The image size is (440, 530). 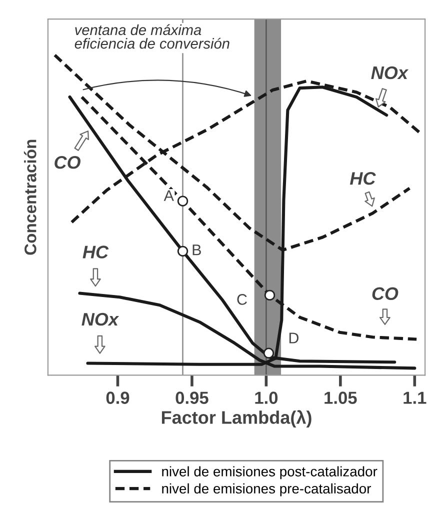 What do you see at coordinates (270, 473) in the screenshot?
I see `legend-label: nivel de emisiones post-catalizador` at bounding box center [270, 473].